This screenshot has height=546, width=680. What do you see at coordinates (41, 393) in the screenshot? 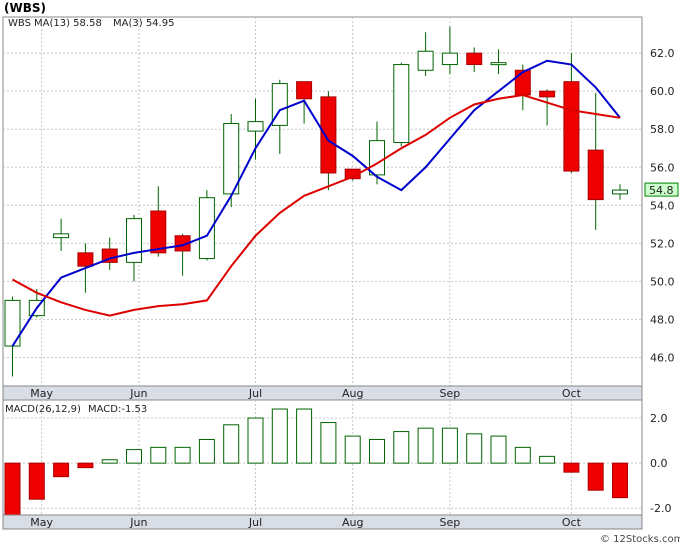
I see `month-label: May` at bounding box center [41, 393].